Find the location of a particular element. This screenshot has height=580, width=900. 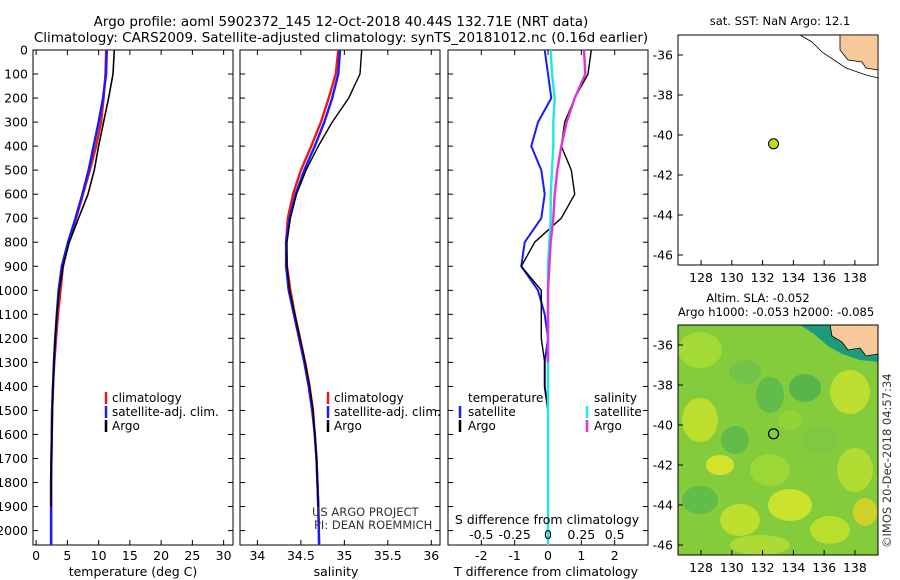

lat-tick-label: -44 is located at coordinates (663, 215).